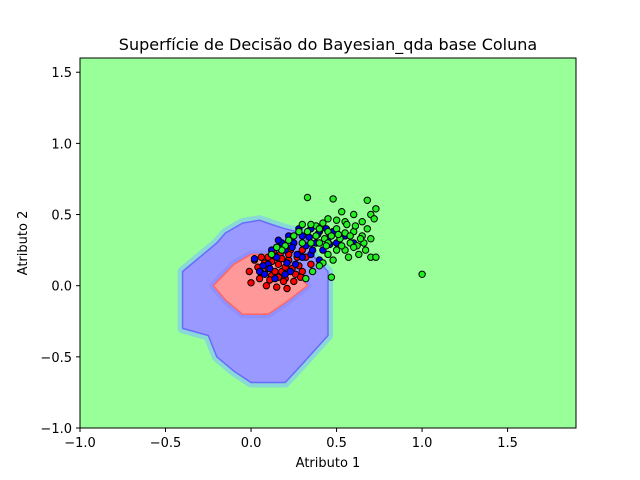 The height and width of the screenshot is (480, 640). What do you see at coordinates (56, 358) in the screenshot?
I see `y-tick-label: −0.5` at bounding box center [56, 358].